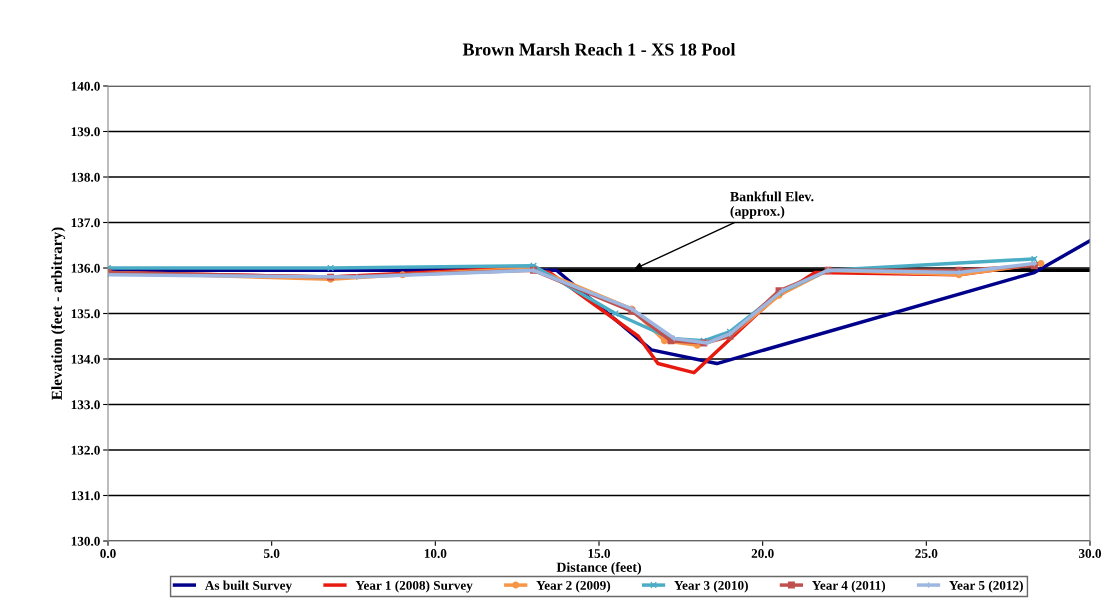  Describe the element at coordinates (849, 586) in the screenshot. I see `legend-label: Year 4 (2011)` at that location.